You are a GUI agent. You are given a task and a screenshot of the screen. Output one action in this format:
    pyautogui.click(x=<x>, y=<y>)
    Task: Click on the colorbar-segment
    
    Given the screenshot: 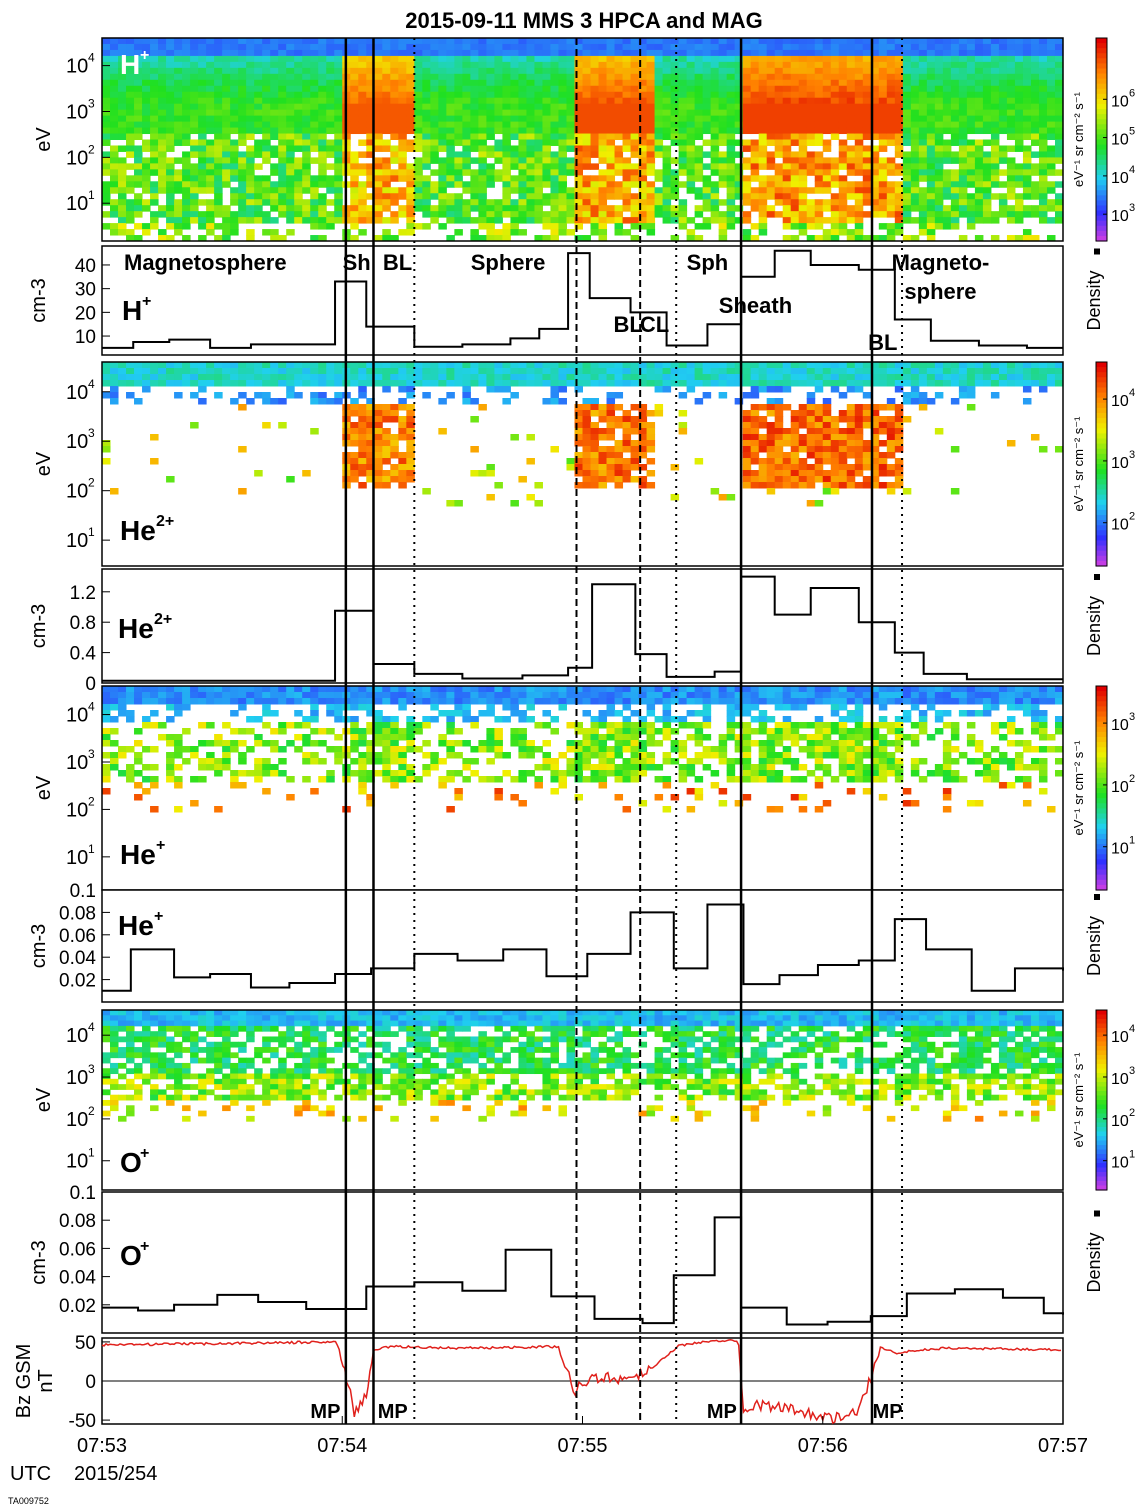 What is the action you would take?
    pyautogui.click(x=1101, y=122)
    